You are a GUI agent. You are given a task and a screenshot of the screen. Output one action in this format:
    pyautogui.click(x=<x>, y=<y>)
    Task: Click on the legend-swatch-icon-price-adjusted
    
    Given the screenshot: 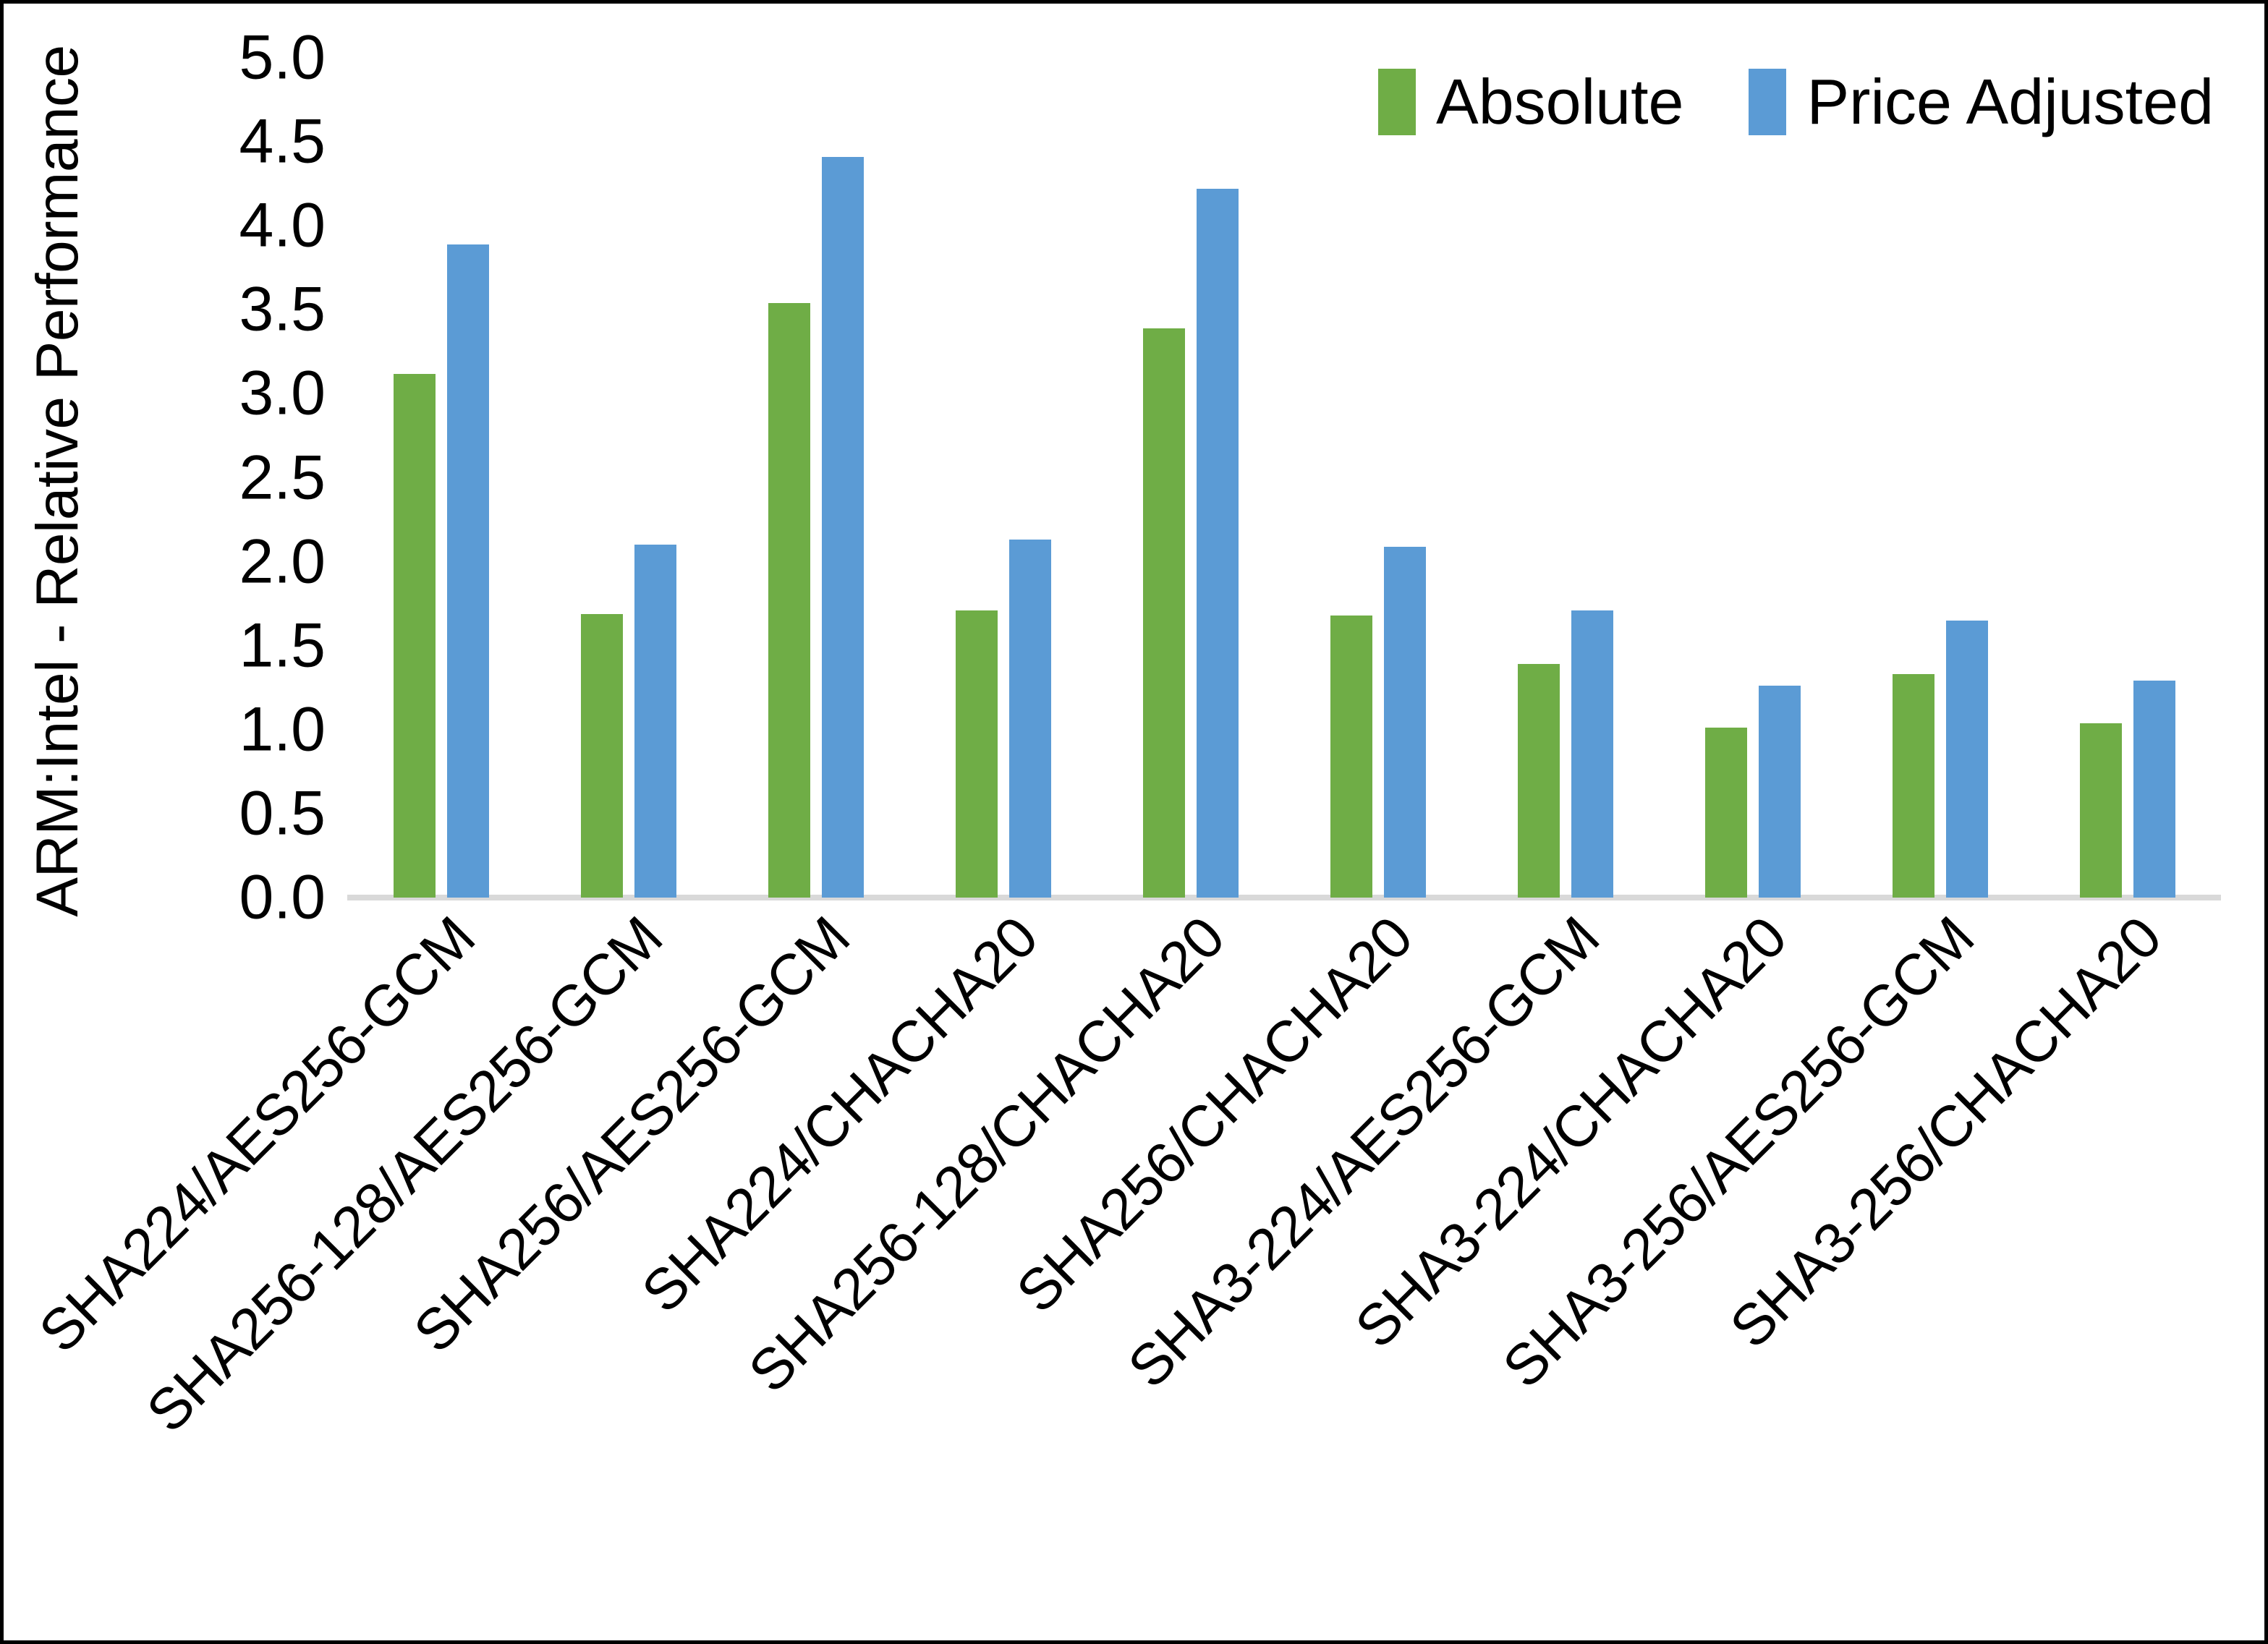 What is the action you would take?
    pyautogui.click(x=1768, y=102)
    